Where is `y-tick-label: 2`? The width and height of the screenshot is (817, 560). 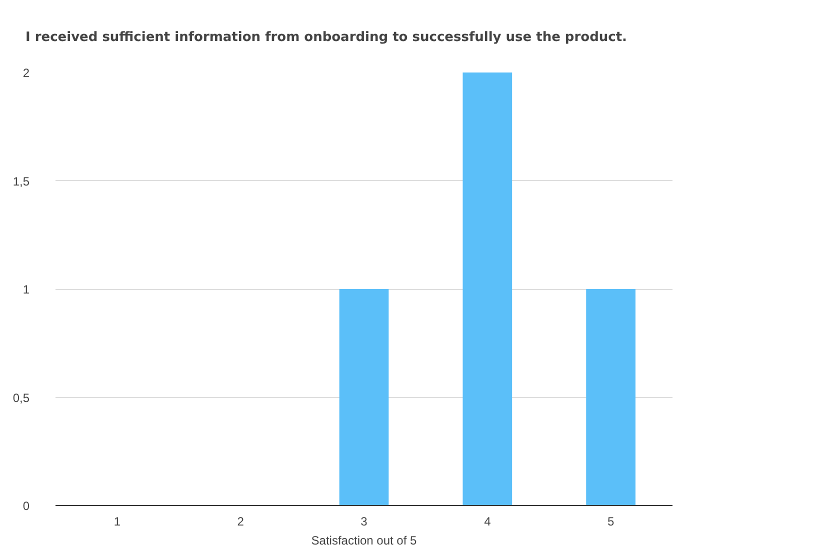 y-tick-label: 2 is located at coordinates (26, 73).